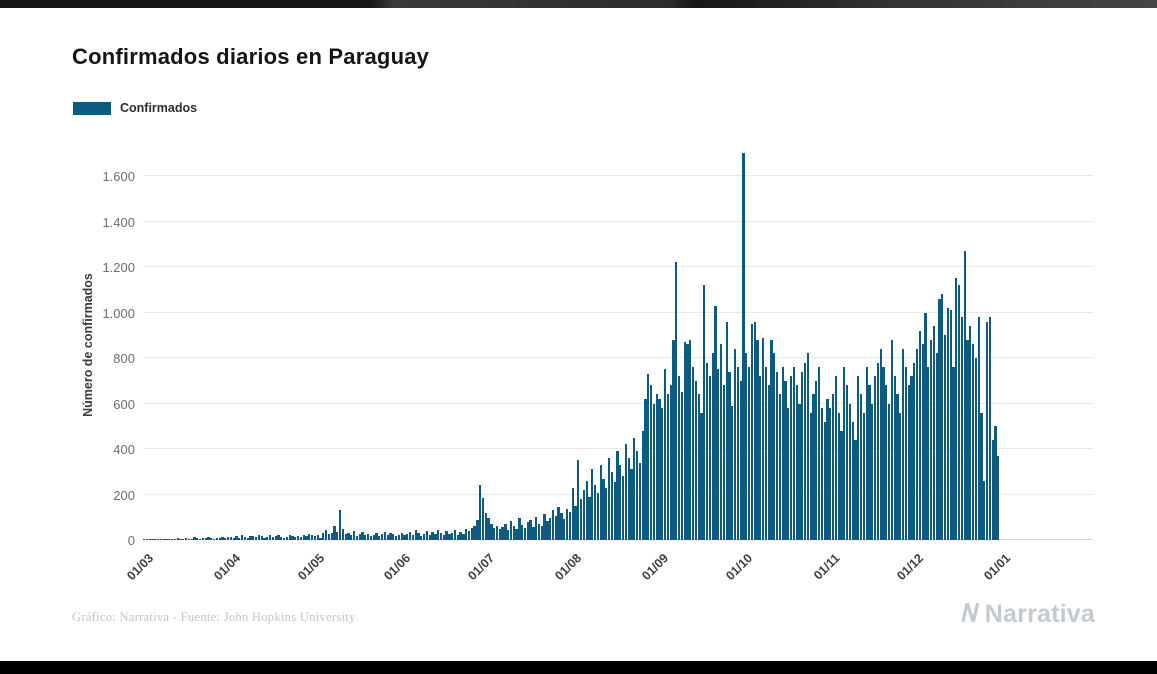 This screenshot has height=674, width=1157. I want to click on x-tick-label: 01/08, so click(568, 567).